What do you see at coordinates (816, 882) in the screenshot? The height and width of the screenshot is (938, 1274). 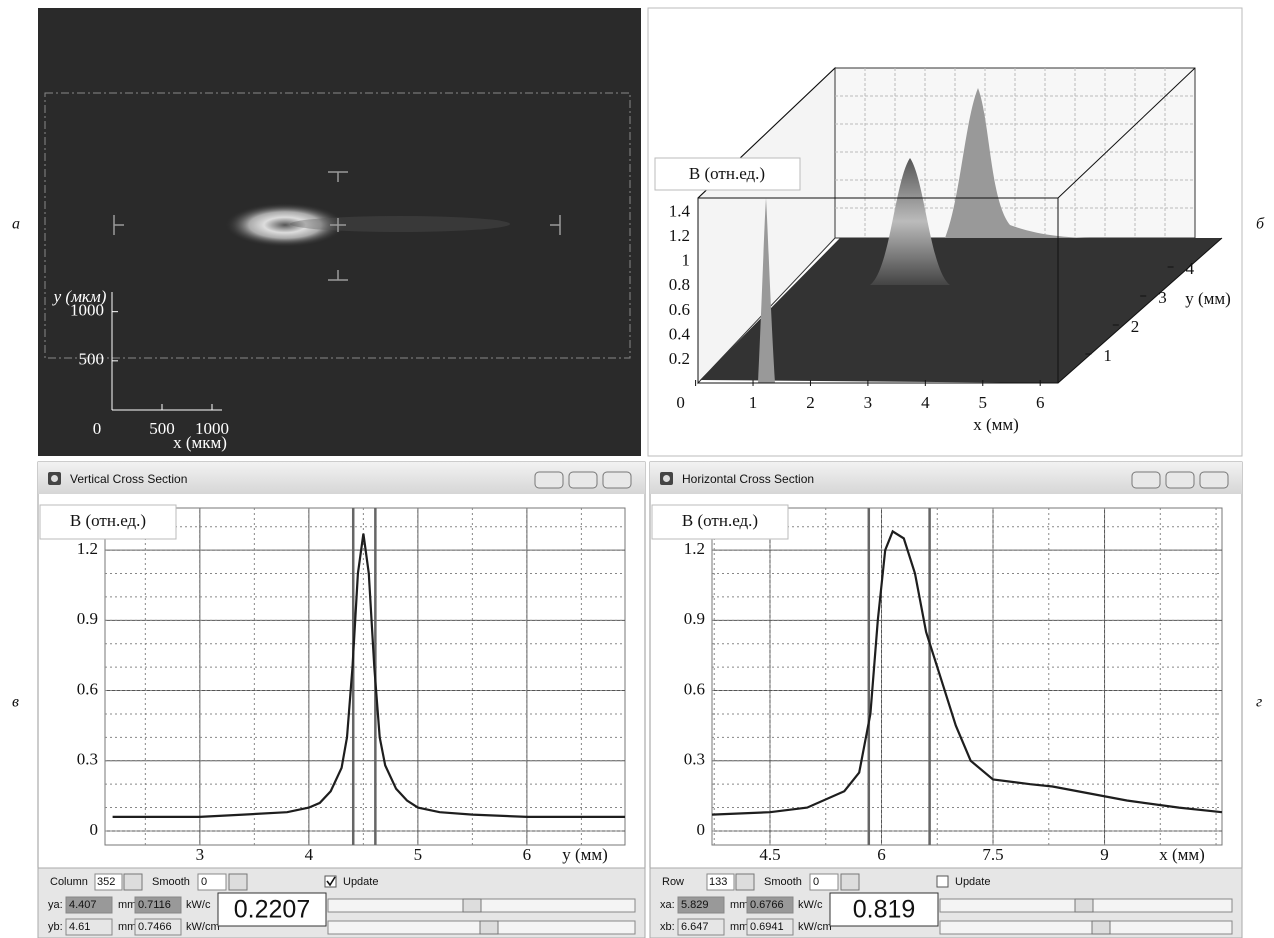 I see `smooth-value: 0` at bounding box center [816, 882].